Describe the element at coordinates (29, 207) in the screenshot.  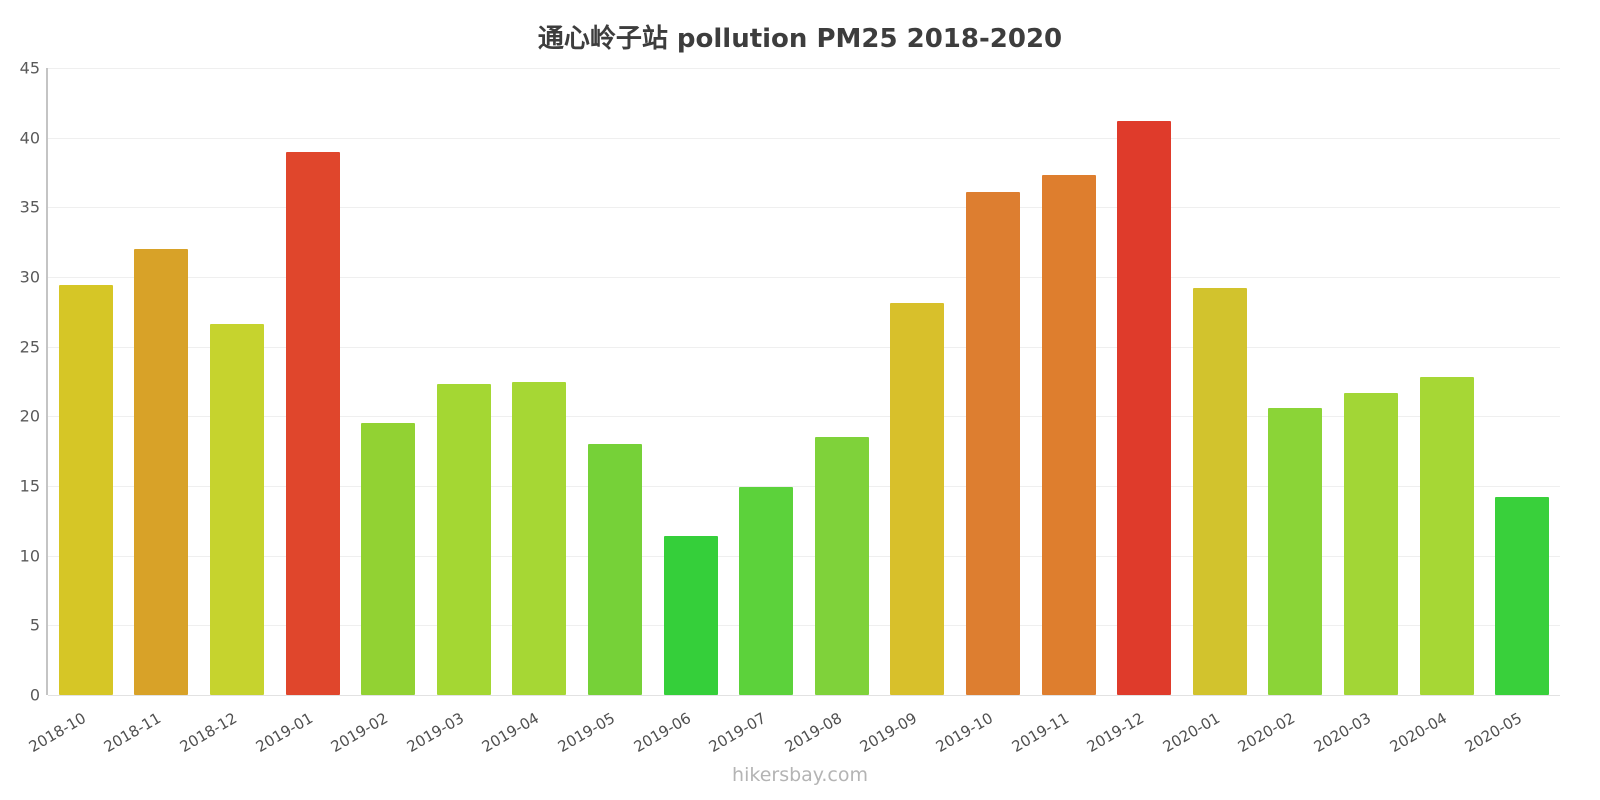
I see `y-axis-tick-label: 35` at that location.